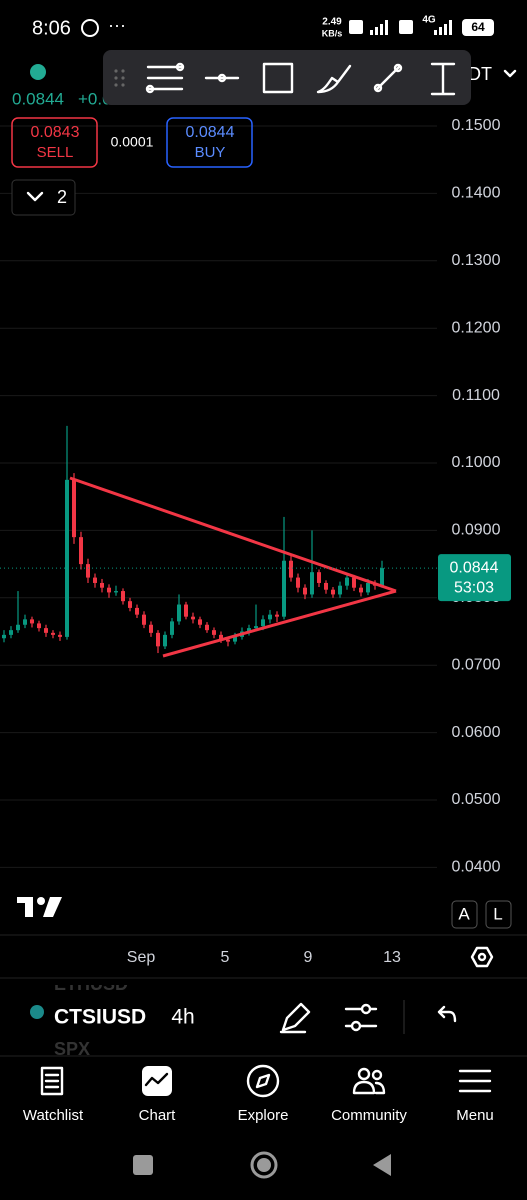 The image size is (527, 1200). What do you see at coordinates (182, 1017) in the screenshot?
I see `interval: 4h` at bounding box center [182, 1017].